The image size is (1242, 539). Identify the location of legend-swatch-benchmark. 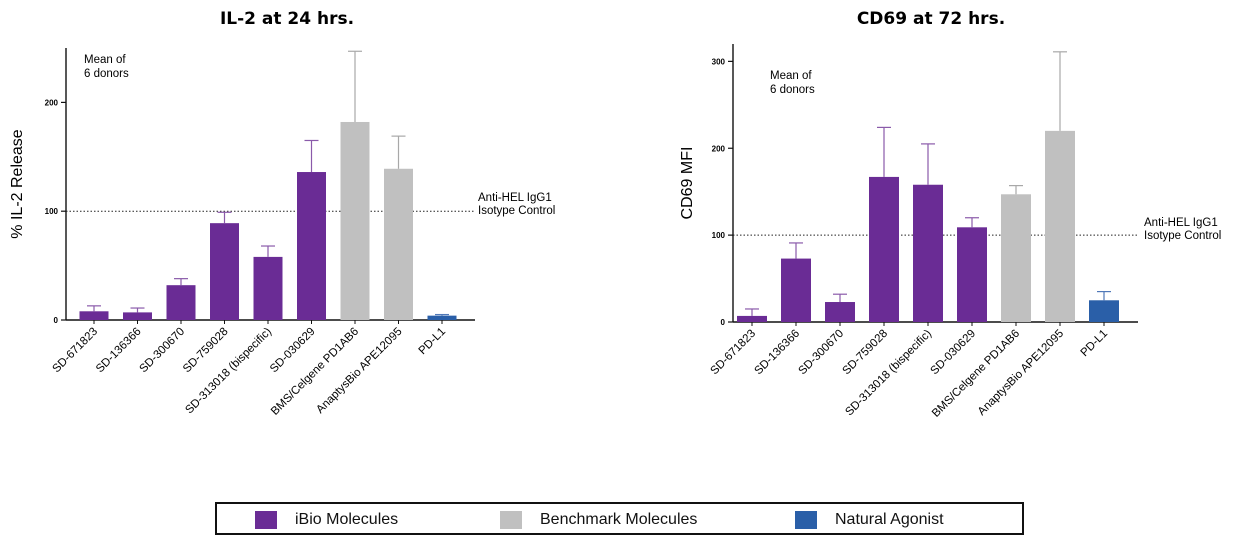
(511, 520).